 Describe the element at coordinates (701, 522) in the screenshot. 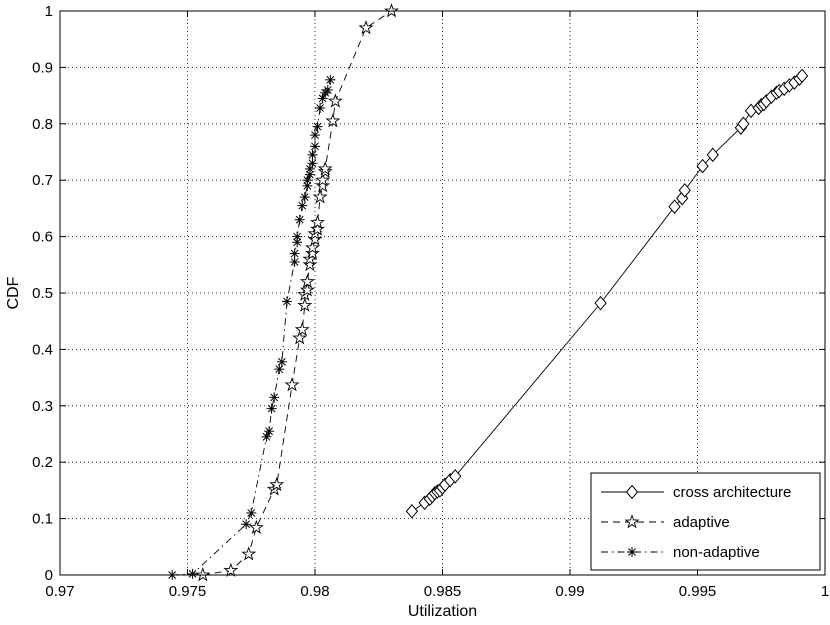

I see `legend-label: adaptive` at that location.